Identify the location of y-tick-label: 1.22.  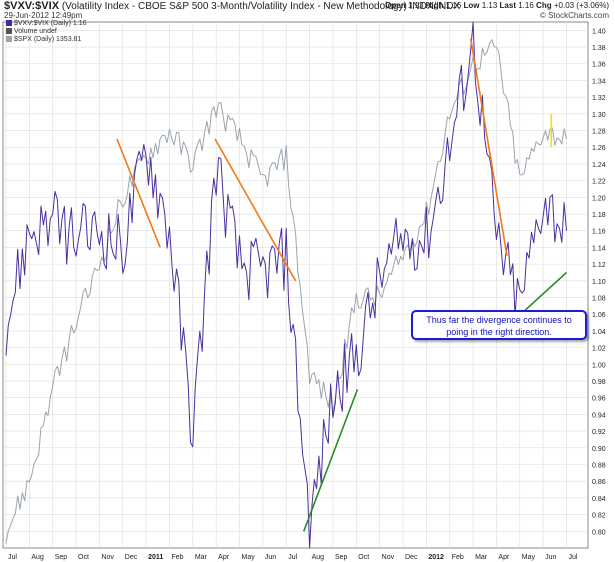
(599, 182).